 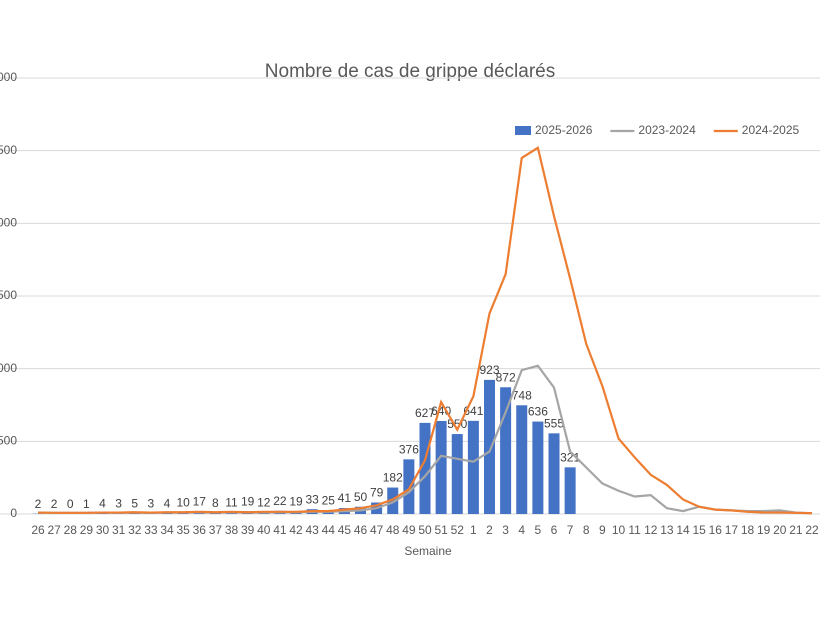 What do you see at coordinates (8, 368) in the screenshot?
I see `y-tick-label: 1000` at bounding box center [8, 368].